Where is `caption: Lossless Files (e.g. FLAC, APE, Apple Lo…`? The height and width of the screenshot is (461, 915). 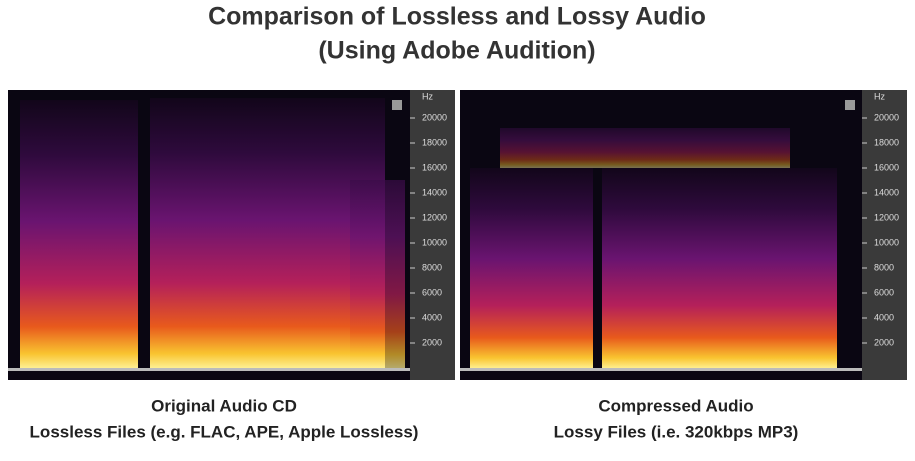
caption: Lossless Files (e.g. FLAC, APE, Apple Lo… is located at coordinates (224, 431).